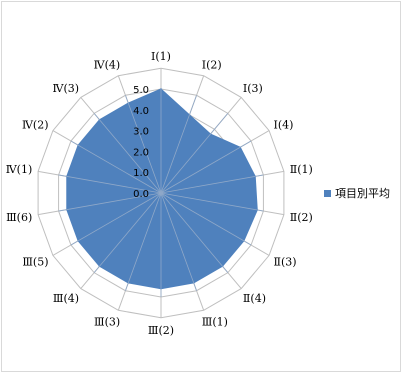 The image size is (403, 374). What do you see at coordinates (66, 298) in the screenshot?
I see `radar-category-label: Ⅲ(4)` at bounding box center [66, 298].